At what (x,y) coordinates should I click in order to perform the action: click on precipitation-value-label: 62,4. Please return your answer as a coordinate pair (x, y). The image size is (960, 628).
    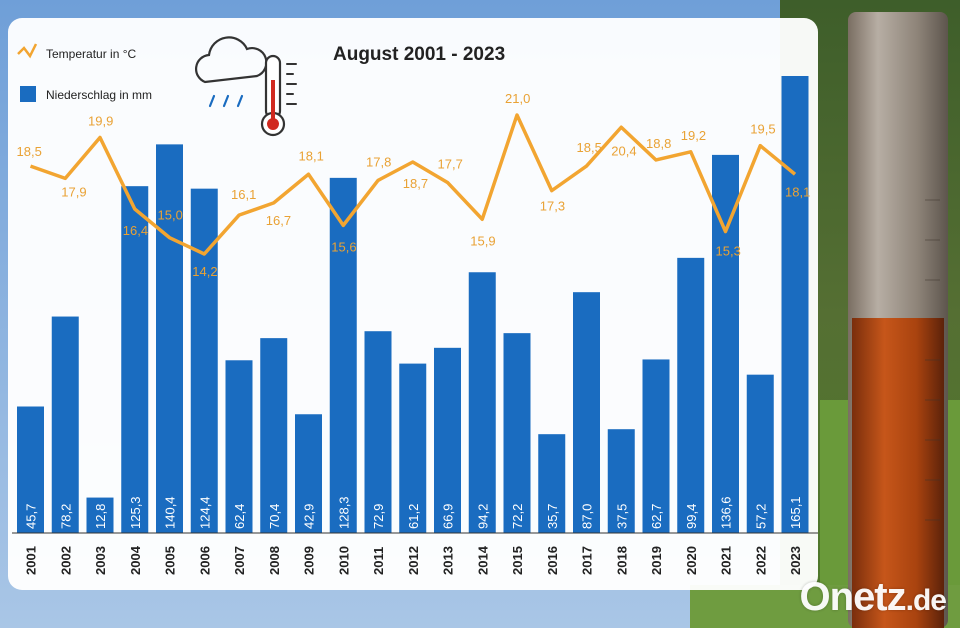
    Looking at the image, I should click on (239, 516).